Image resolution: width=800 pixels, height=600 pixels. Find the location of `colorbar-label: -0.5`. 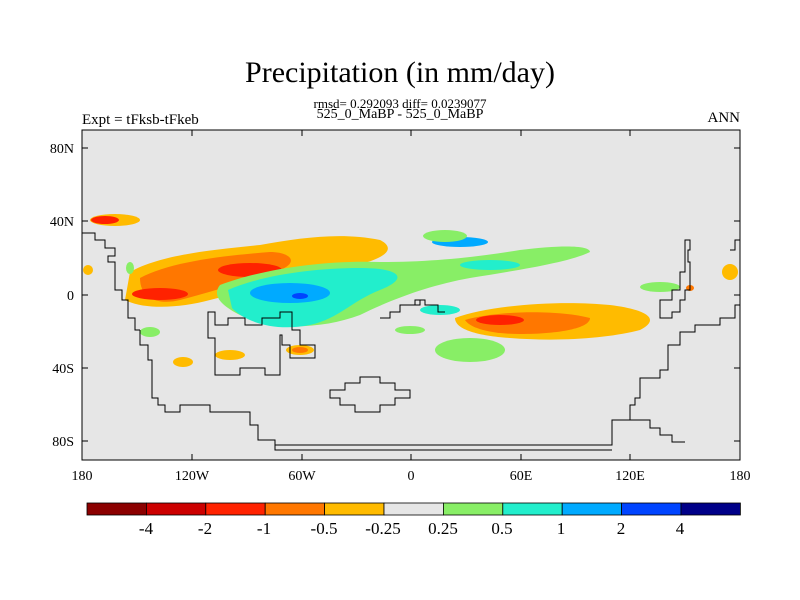

colorbar-label: -0.5 is located at coordinates (324, 528).